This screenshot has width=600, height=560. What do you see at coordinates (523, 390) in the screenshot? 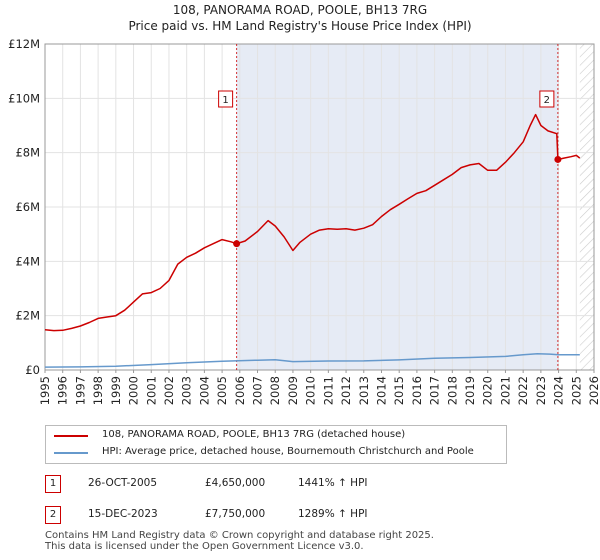
I see `x-tick-label: 2022` at bounding box center [523, 390].